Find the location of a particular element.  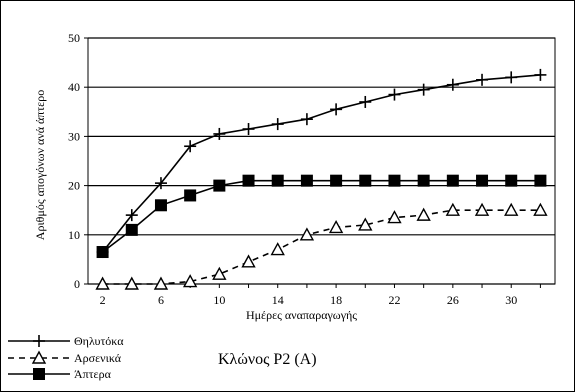

chart-caption: Κλώνος P2 (A) is located at coordinates (267, 359).